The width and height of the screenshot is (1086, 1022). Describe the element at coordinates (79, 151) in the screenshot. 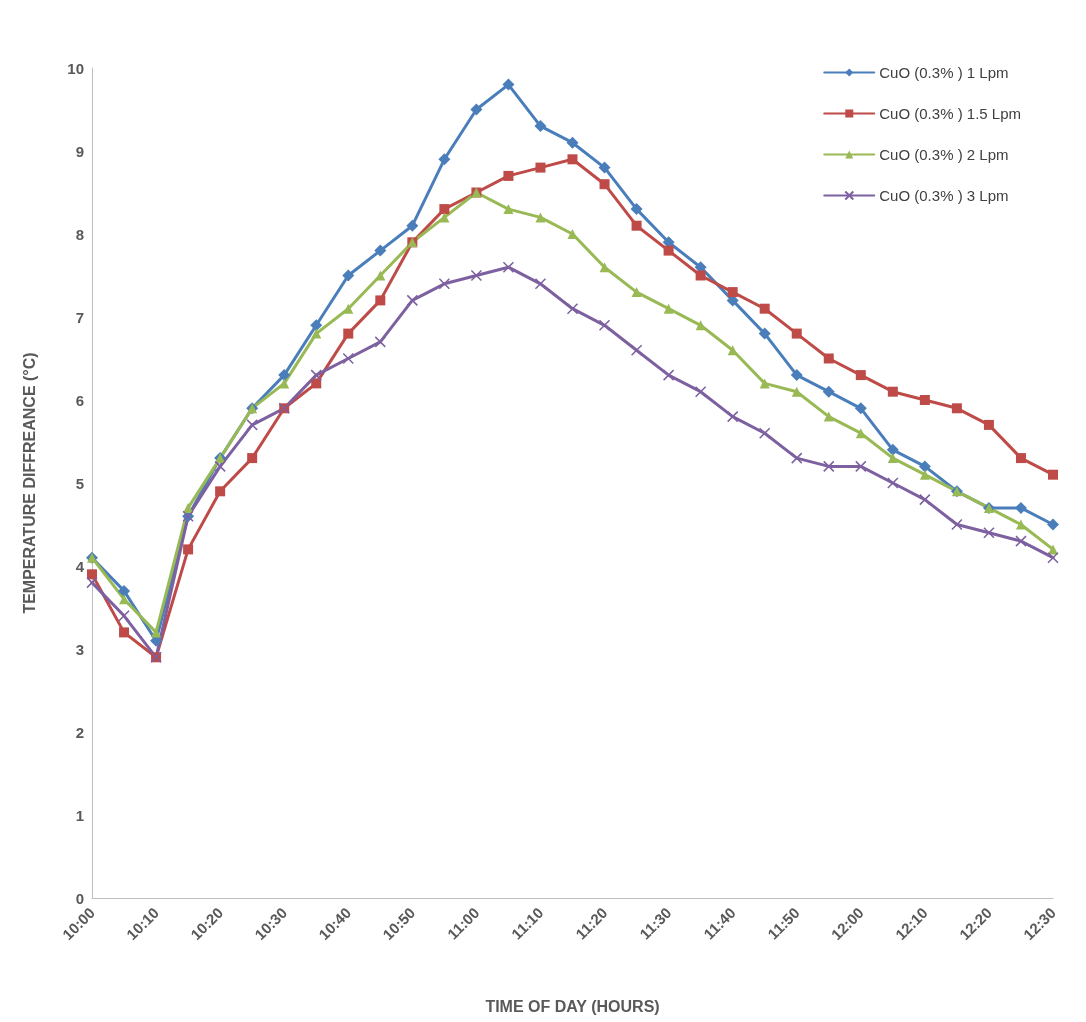

I see `y-tick-label: 9` at that location.